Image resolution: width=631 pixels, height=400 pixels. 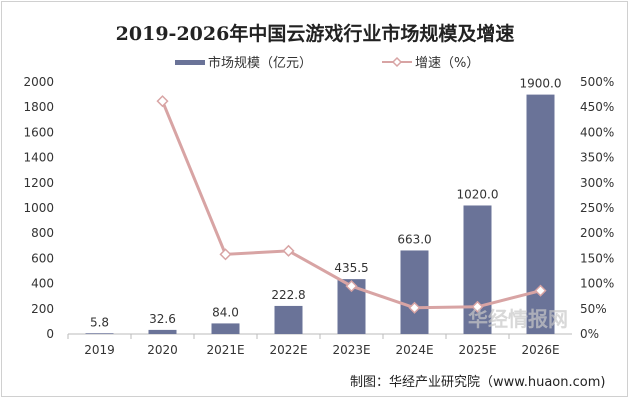 What do you see at coordinates (38, 107) in the screenshot?
I see `y-left-tick-label: 1800` at bounding box center [38, 107].